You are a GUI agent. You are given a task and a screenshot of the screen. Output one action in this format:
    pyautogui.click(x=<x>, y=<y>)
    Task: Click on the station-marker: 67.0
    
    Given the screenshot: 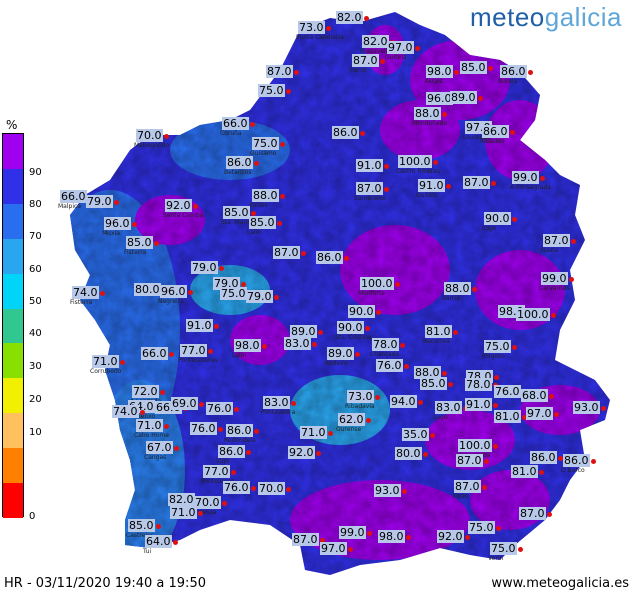 What is the action you would take?
    pyautogui.click(x=162, y=447)
    